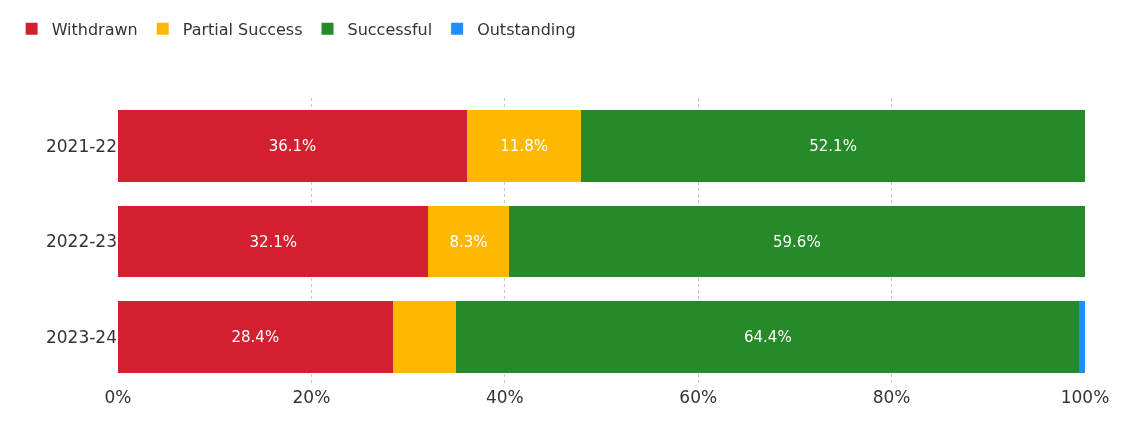 This screenshot has height=437, width=1121. Describe the element at coordinates (504, 397) in the screenshot. I see `x-tick-label: 40%` at that location.